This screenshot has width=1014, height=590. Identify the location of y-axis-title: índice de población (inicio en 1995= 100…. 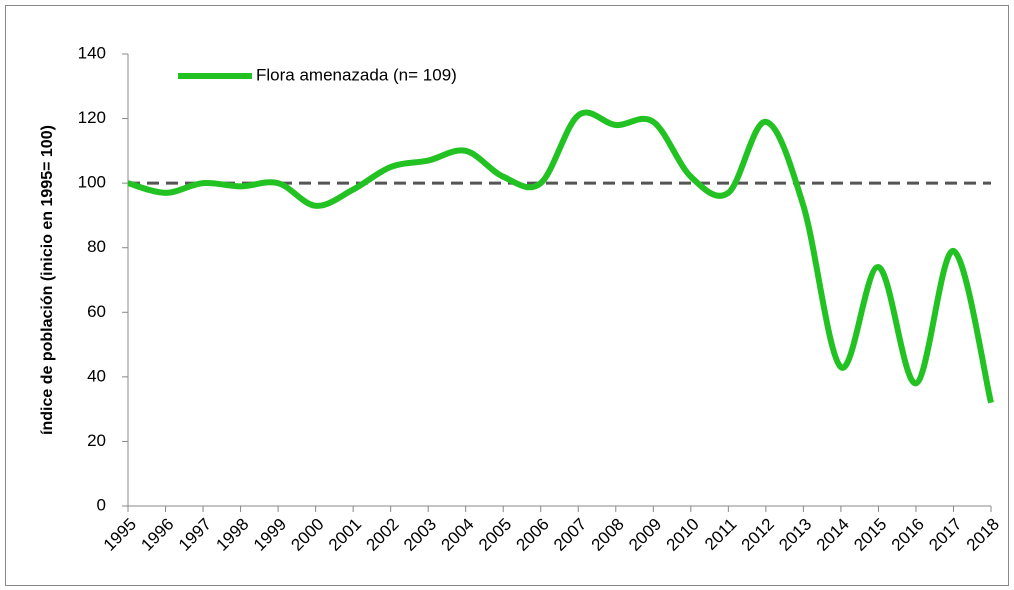
(47, 280).